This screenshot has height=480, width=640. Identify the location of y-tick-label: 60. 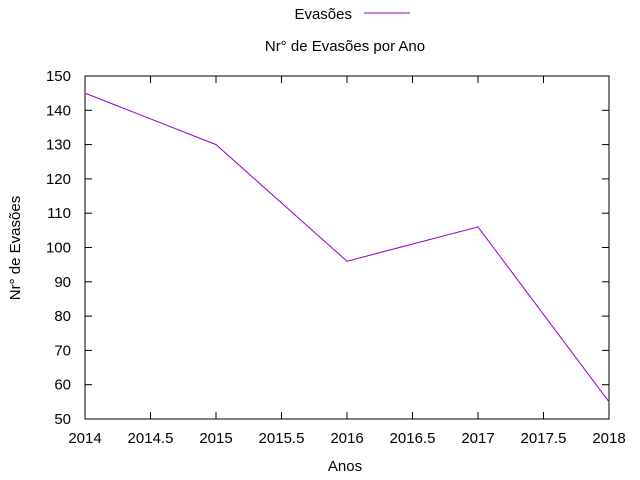
(62, 385).